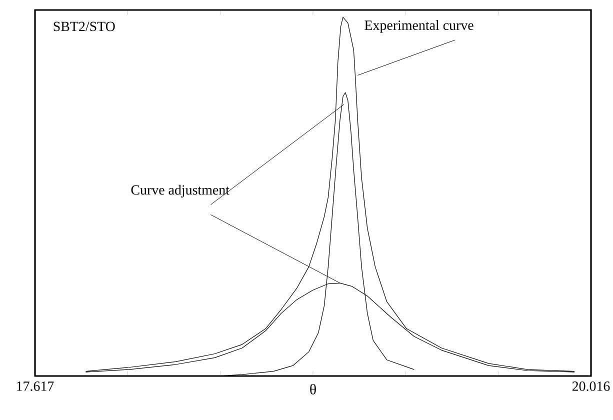  I want to click on x-tick-label: 20.016, so click(591, 386).